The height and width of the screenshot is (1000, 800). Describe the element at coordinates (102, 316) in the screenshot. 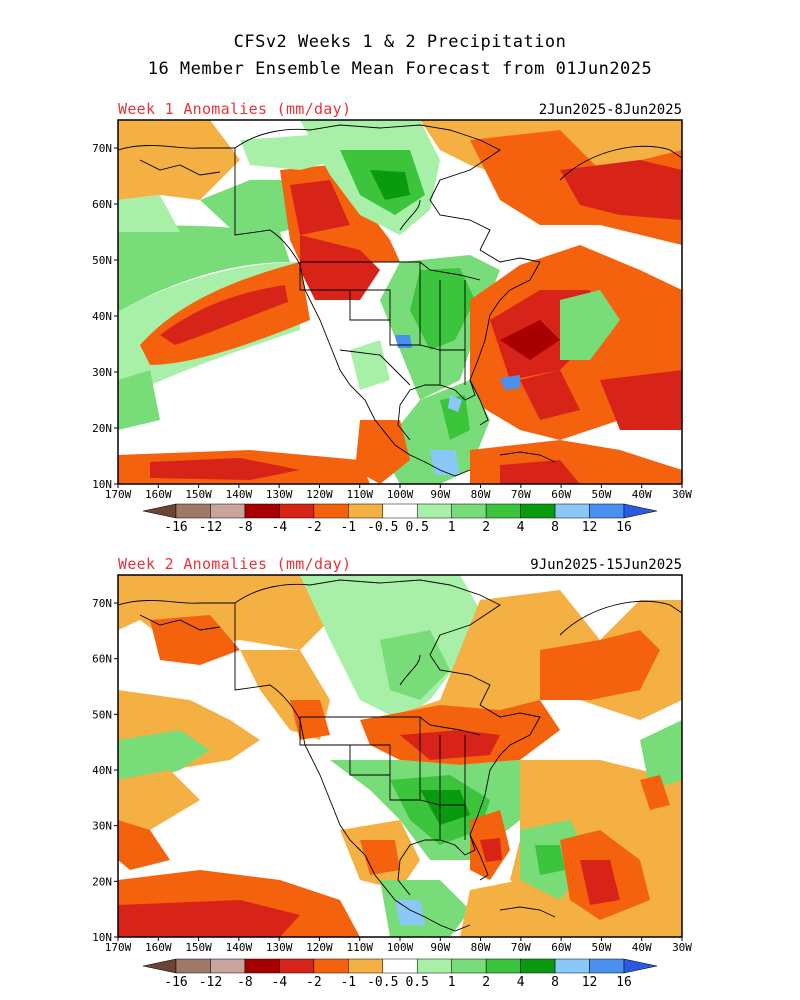

I see `week1-y-tick-label: 40N` at that location.